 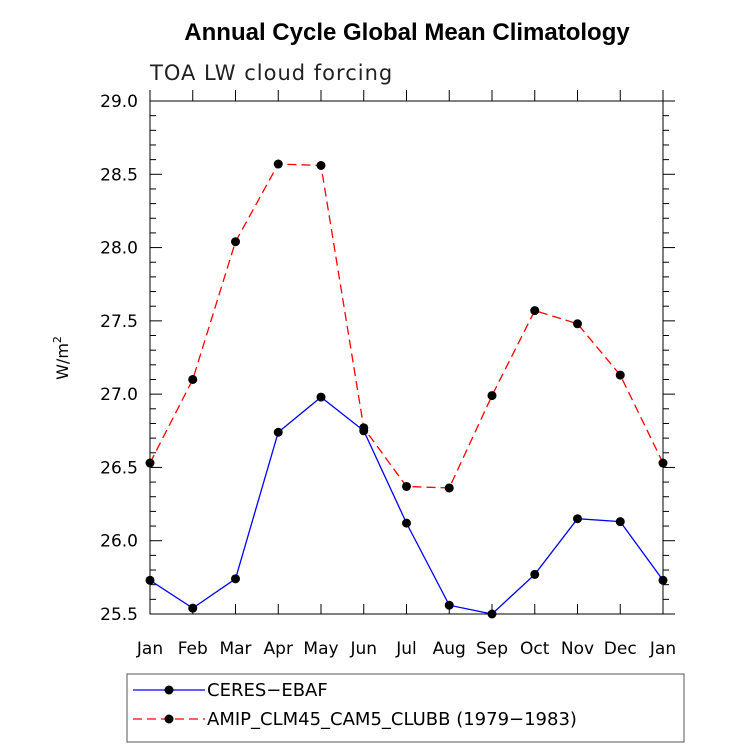 I want to click on x-tick-label: Nov, so click(x=577, y=649).